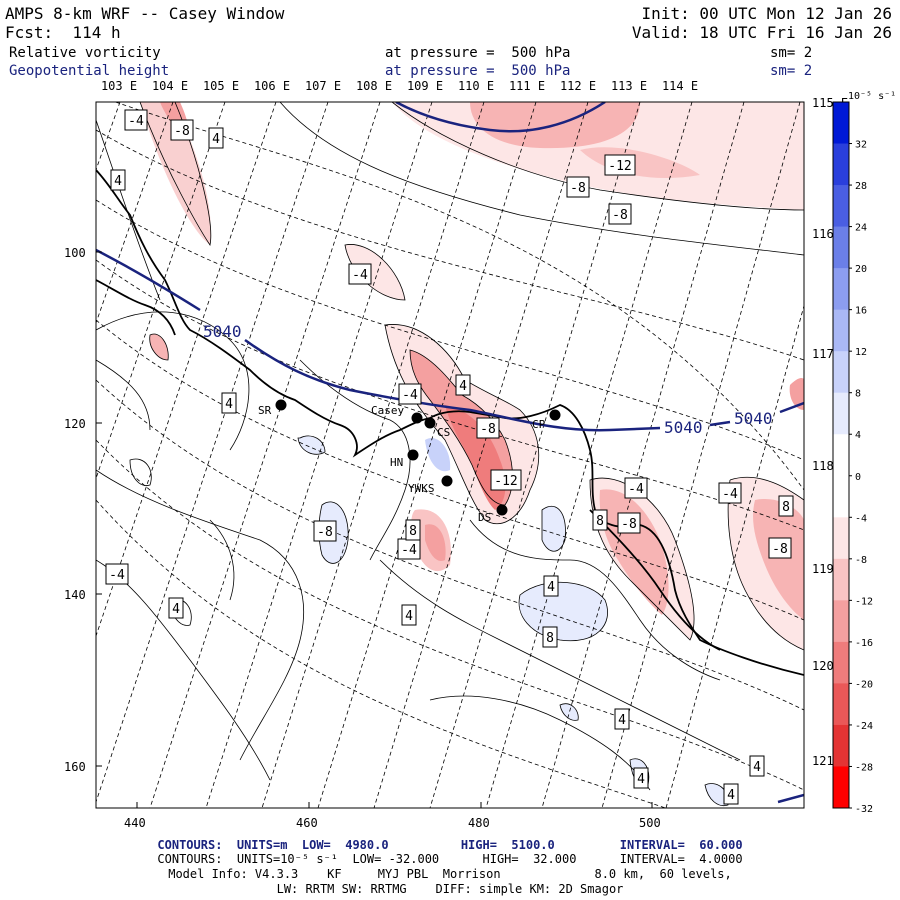 The image size is (900, 900). What do you see at coordinates (861, 186) in the screenshot?
I see `colorbar-tick-label: 28` at bounding box center [861, 186].